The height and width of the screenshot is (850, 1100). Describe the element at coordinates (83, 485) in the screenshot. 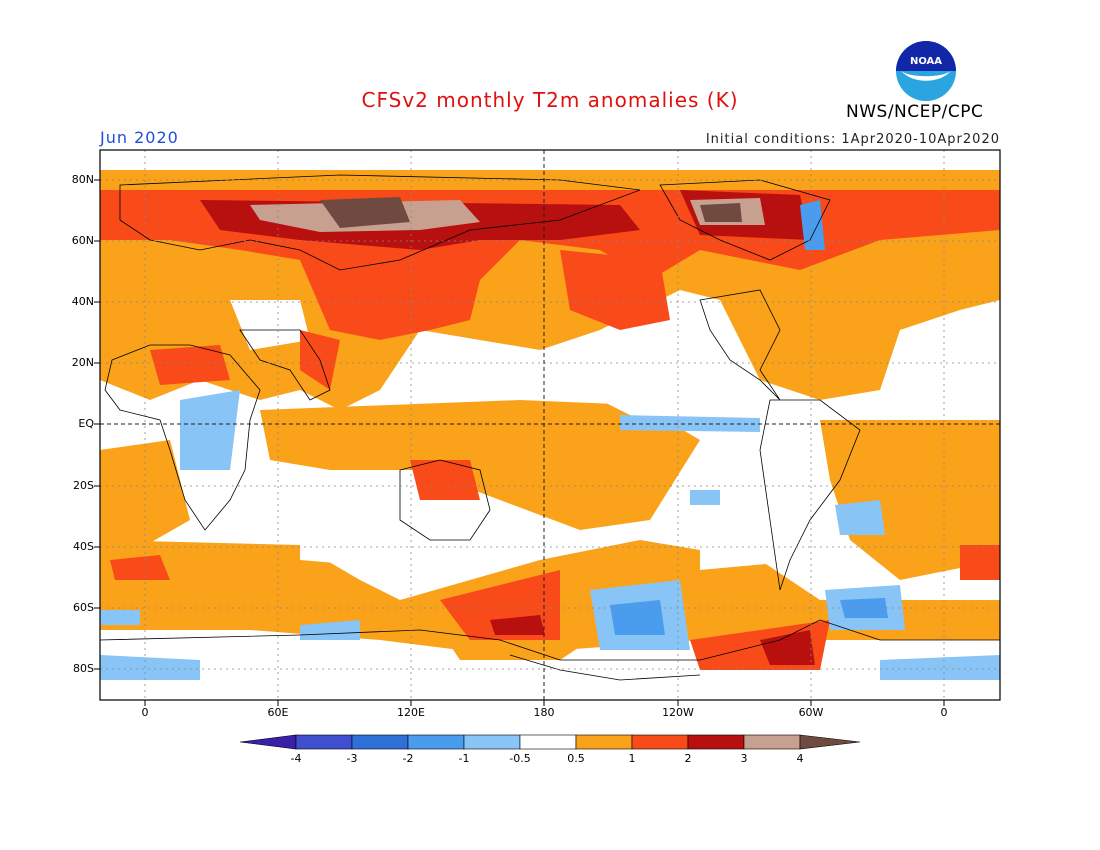

I see `lat-label-20s: 20S` at that location.